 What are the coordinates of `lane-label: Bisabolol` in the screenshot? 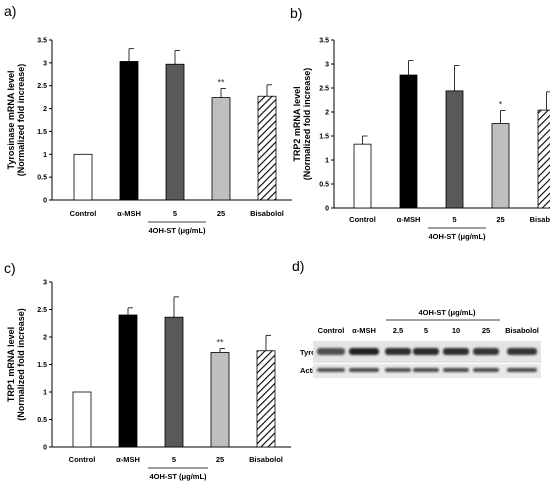 It's located at (522, 330).